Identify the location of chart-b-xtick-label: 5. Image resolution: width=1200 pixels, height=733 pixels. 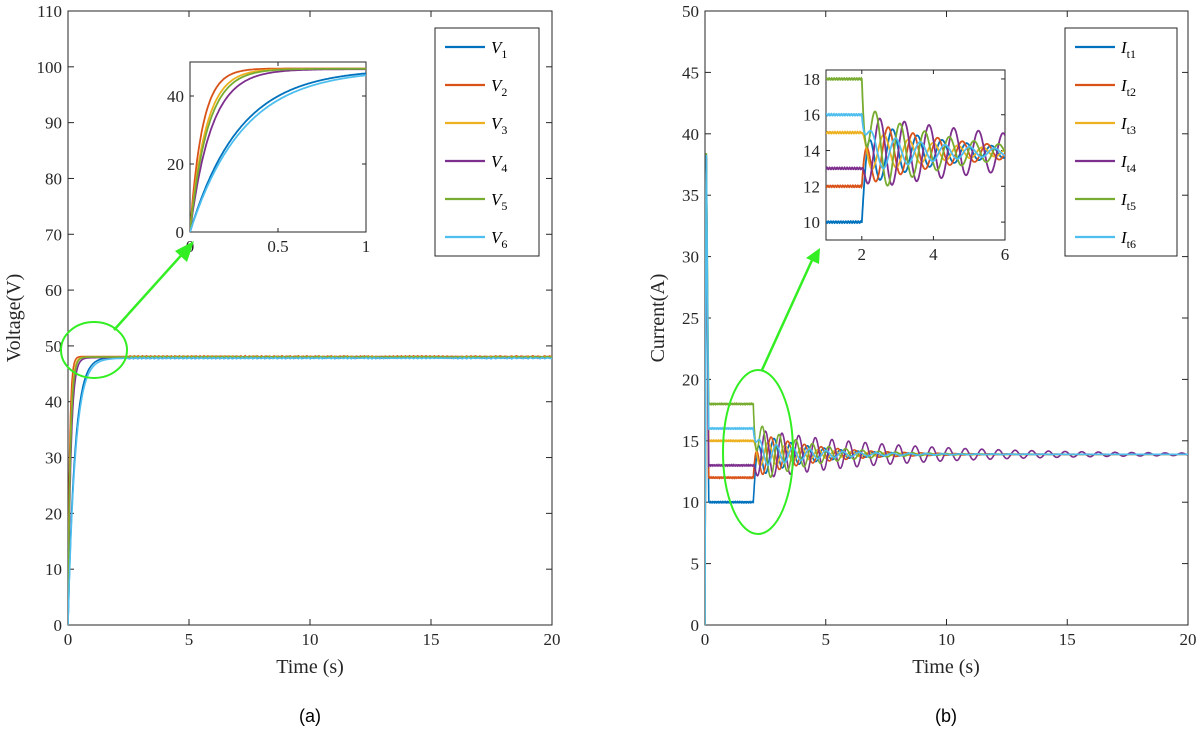
(826, 639).